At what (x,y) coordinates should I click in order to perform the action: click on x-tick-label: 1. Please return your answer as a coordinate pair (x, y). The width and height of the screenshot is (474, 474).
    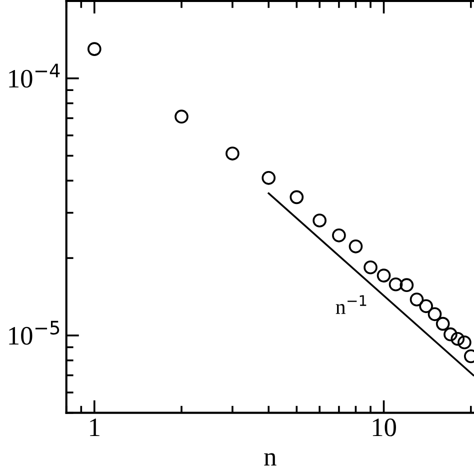
    Looking at the image, I should click on (95, 427).